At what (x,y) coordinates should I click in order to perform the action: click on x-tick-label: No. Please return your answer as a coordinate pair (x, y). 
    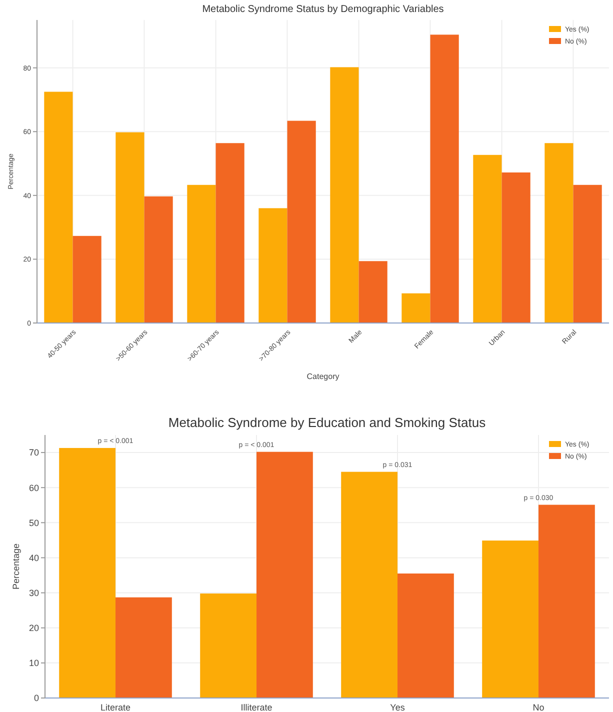
    Looking at the image, I should click on (538, 707).